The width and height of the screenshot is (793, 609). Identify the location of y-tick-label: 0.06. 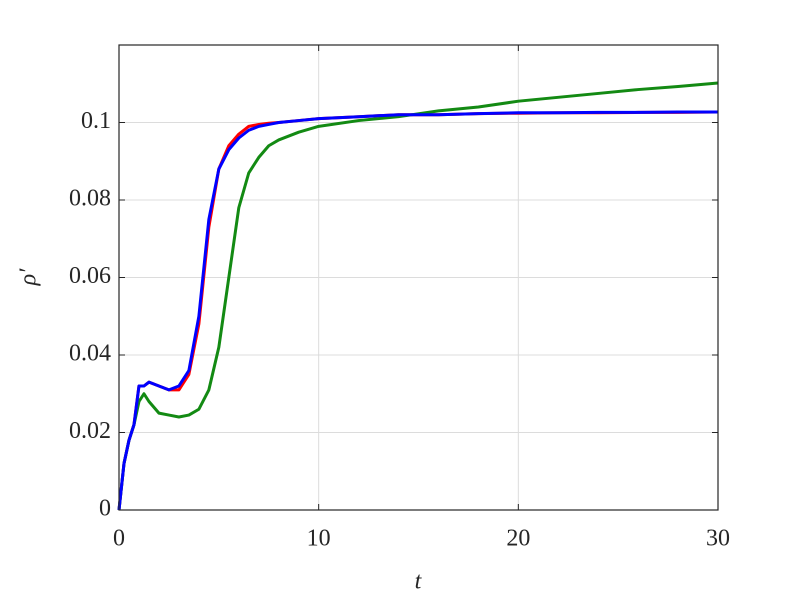
(90, 276).